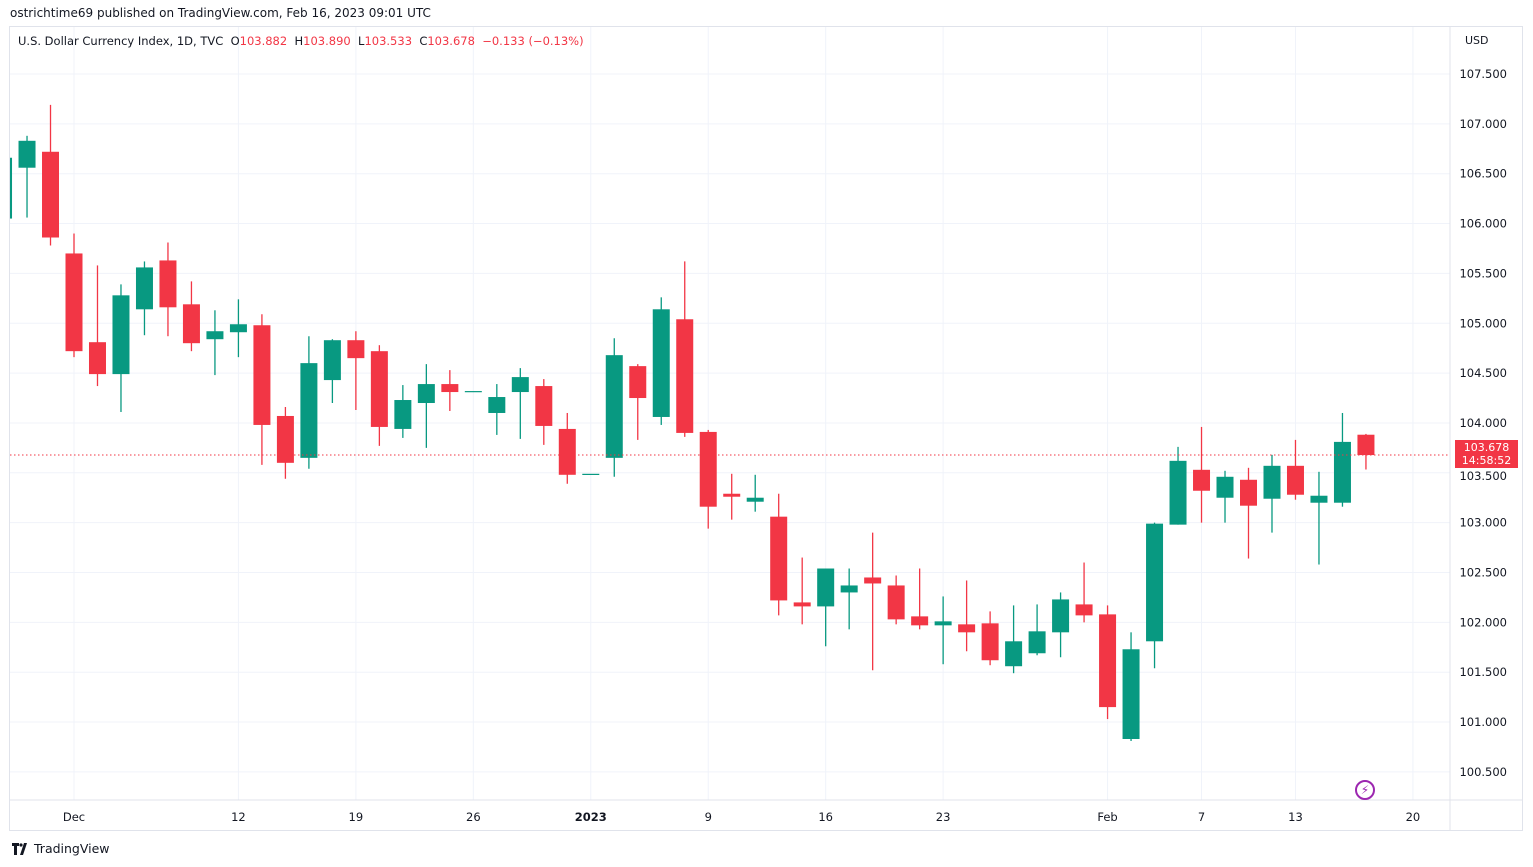 Image resolution: width=1533 pixels, height=867 pixels. Describe the element at coordinates (1483, 373) in the screenshot. I see `y-tick-label: 104.500` at that location.